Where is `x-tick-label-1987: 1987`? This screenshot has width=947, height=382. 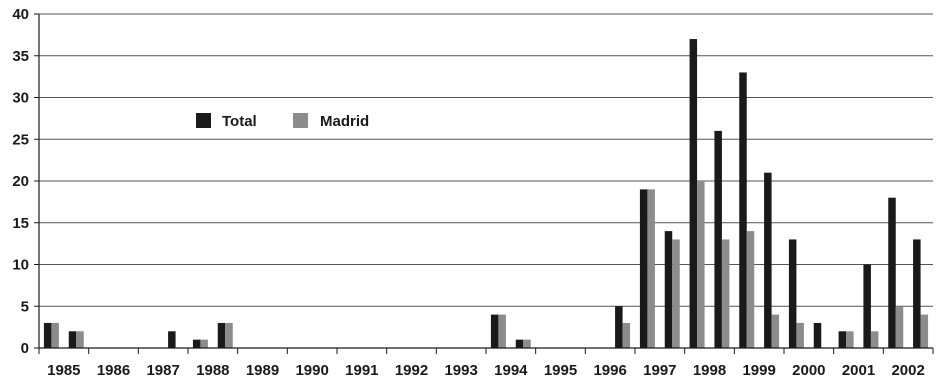
x-tick-label-1987: 1987 is located at coordinates (162, 370).